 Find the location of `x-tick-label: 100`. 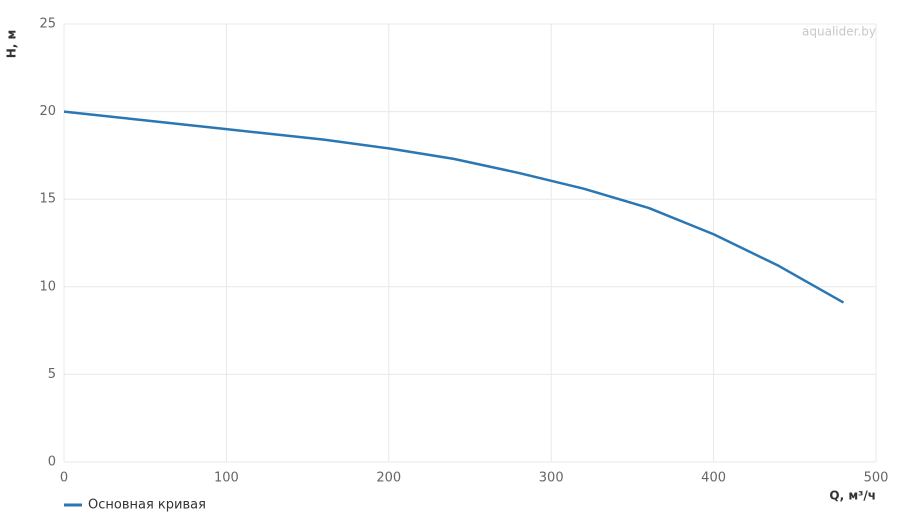

x-tick-label: 100 is located at coordinates (226, 478).